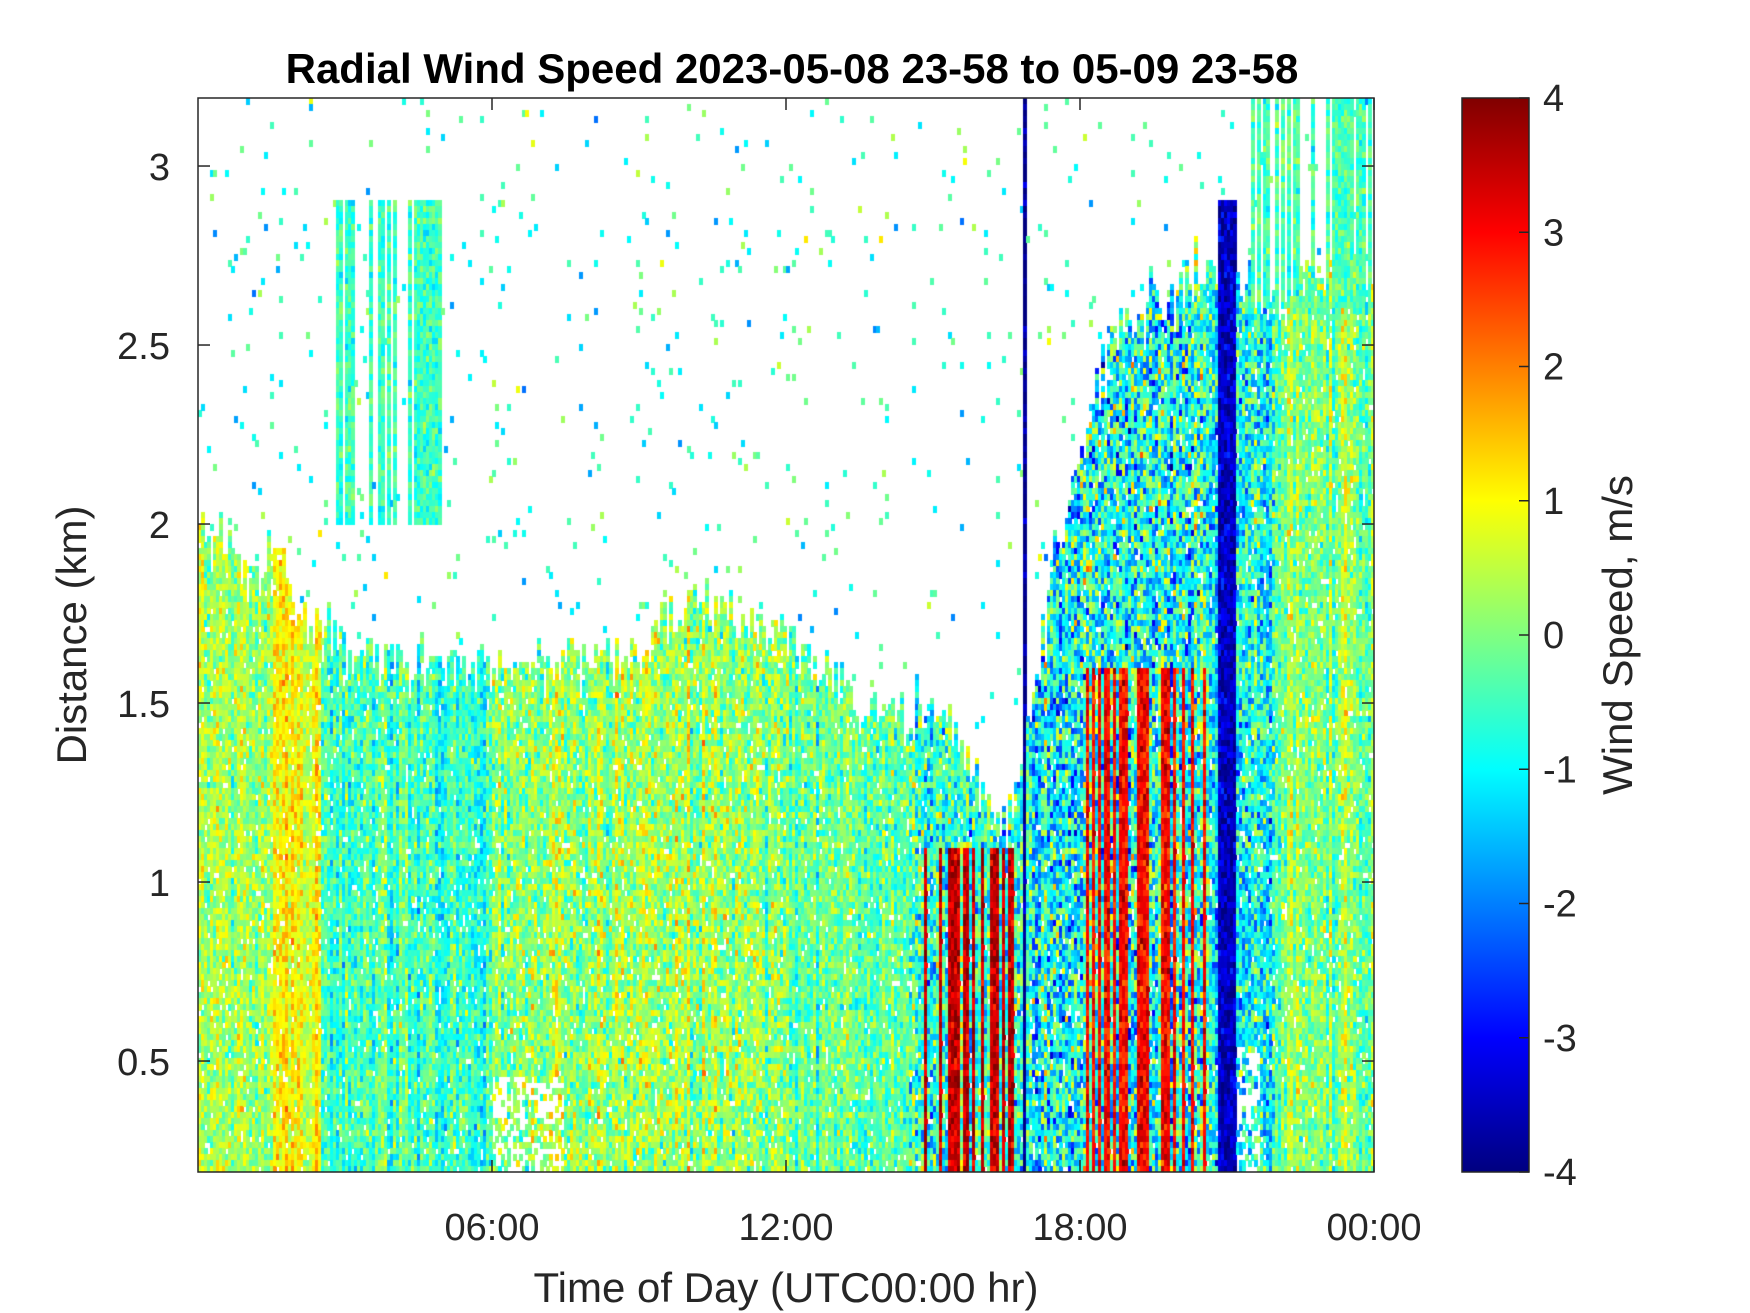  I want to click on colorbar-tick-label: -4, so click(1560, 1173).